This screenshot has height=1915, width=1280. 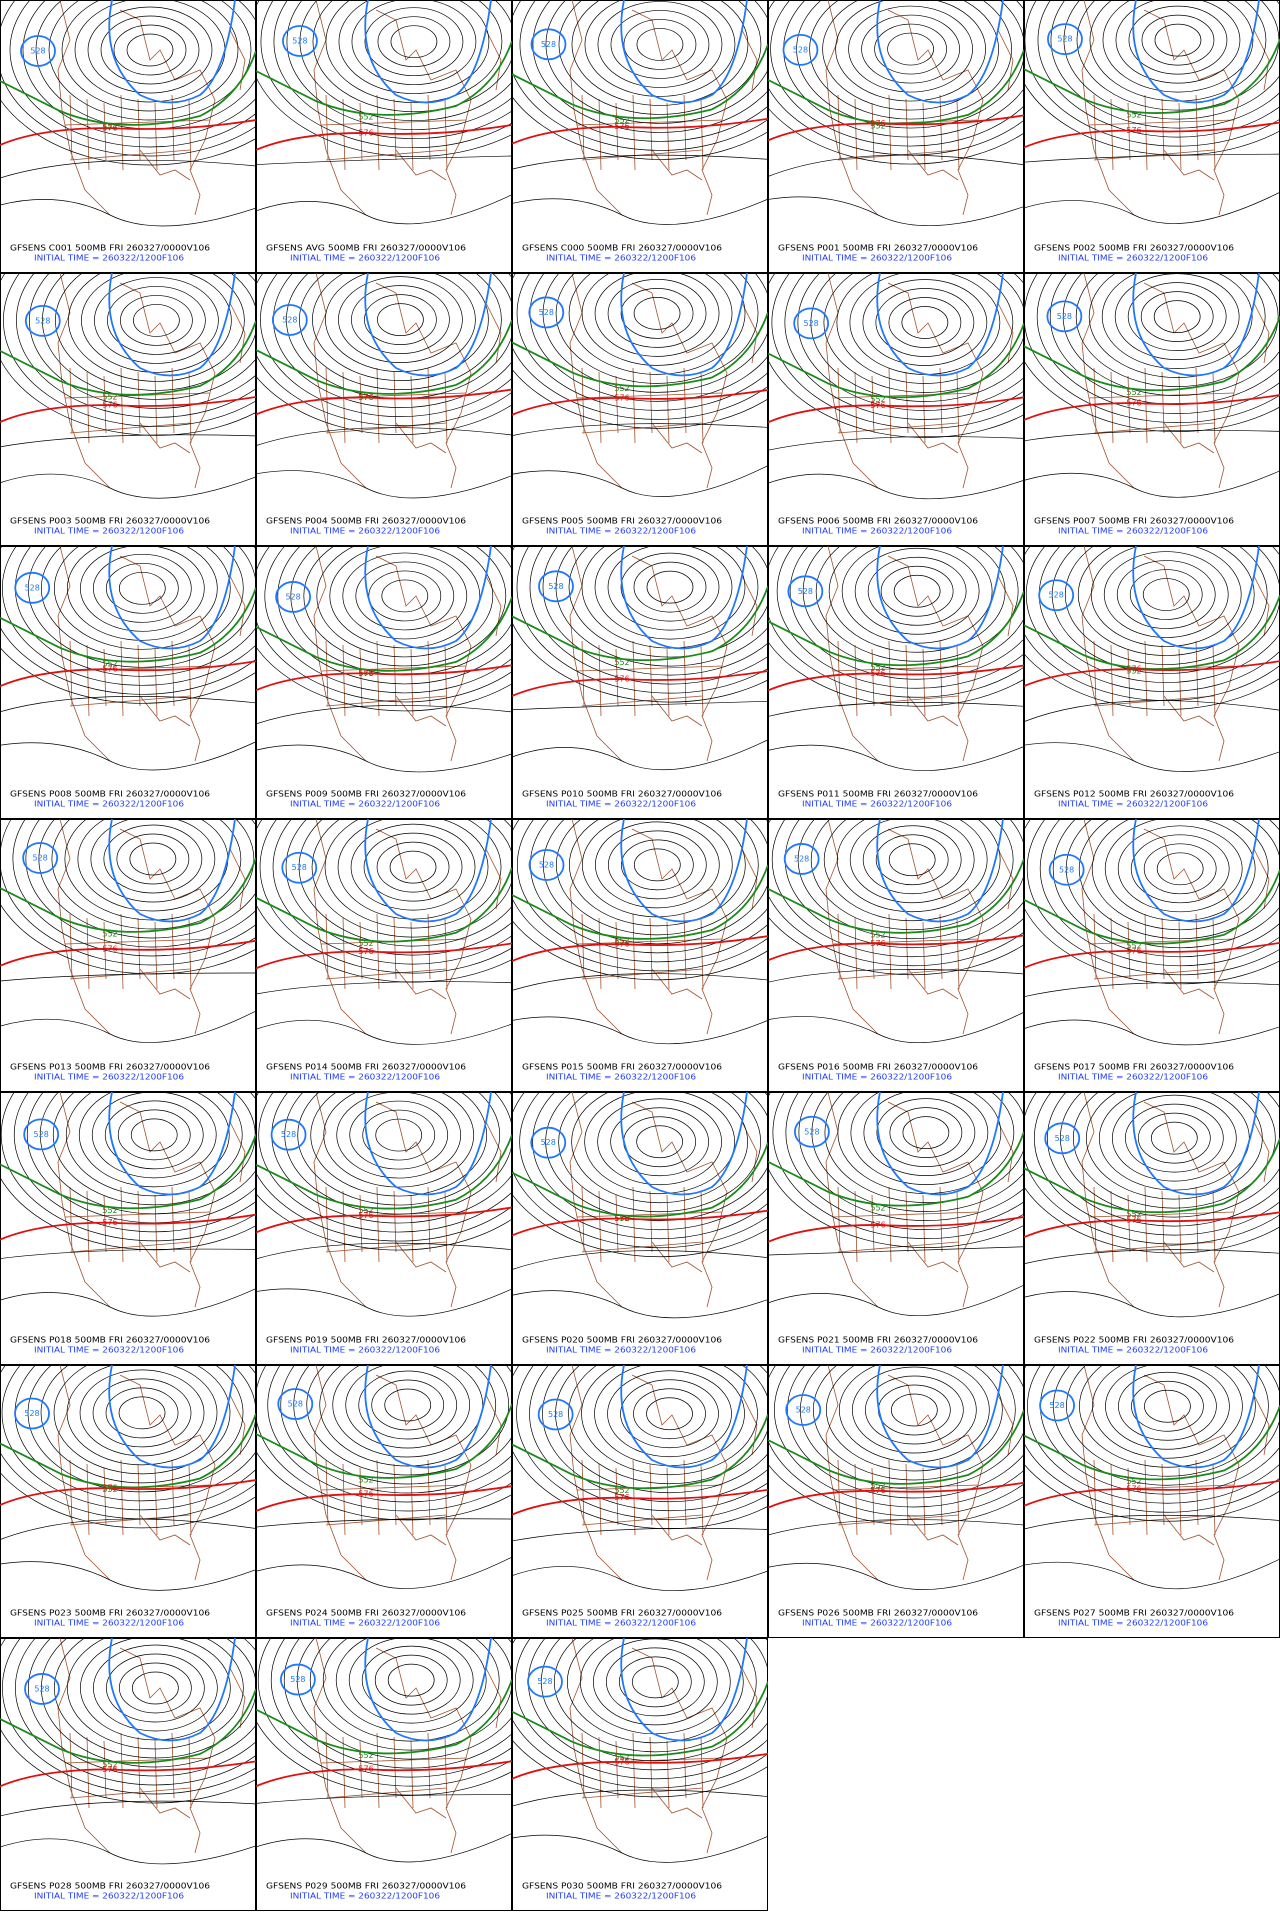 What do you see at coordinates (366, 521) in the screenshot?
I see `panel-title: GFSENS P004 500MB FRI 260327/0000V106` at bounding box center [366, 521].